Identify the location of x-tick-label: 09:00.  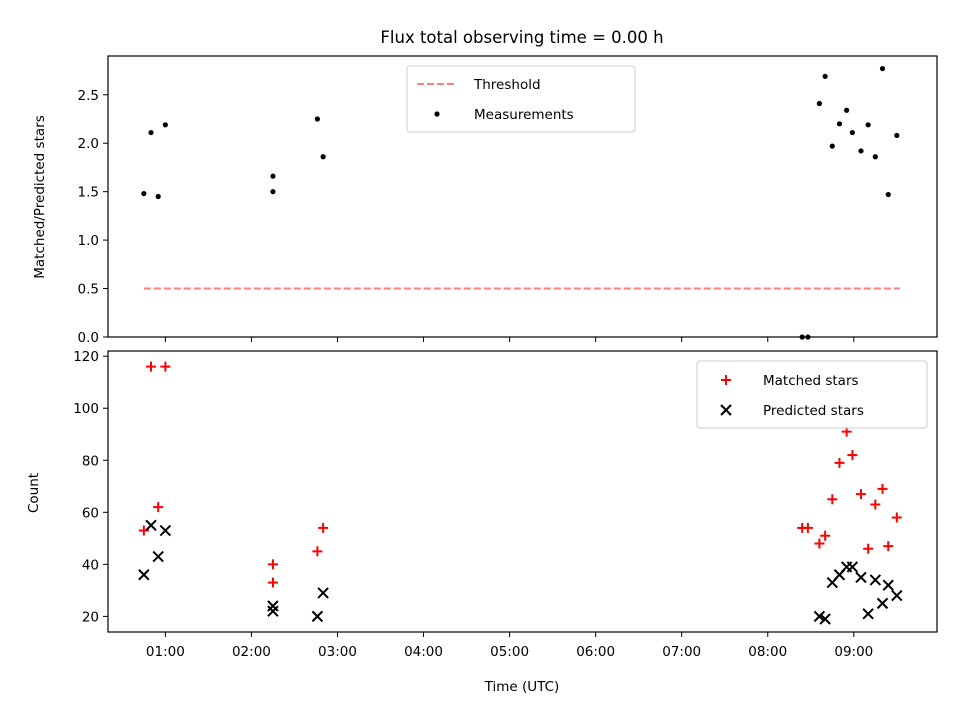
(853, 652).